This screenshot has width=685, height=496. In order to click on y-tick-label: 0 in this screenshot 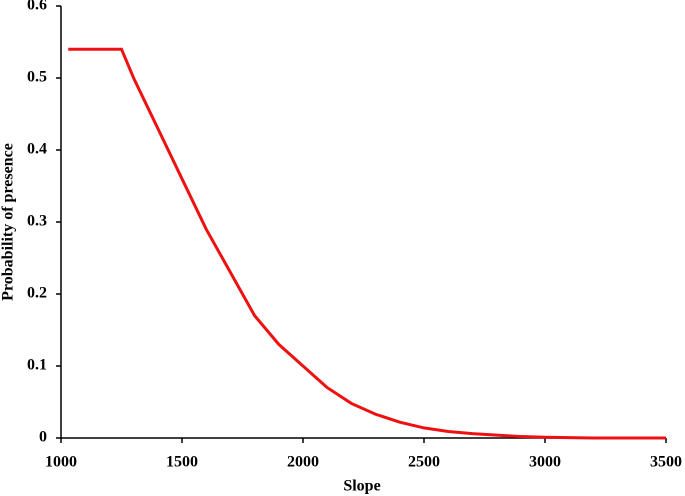, I will do `click(43, 437)`.